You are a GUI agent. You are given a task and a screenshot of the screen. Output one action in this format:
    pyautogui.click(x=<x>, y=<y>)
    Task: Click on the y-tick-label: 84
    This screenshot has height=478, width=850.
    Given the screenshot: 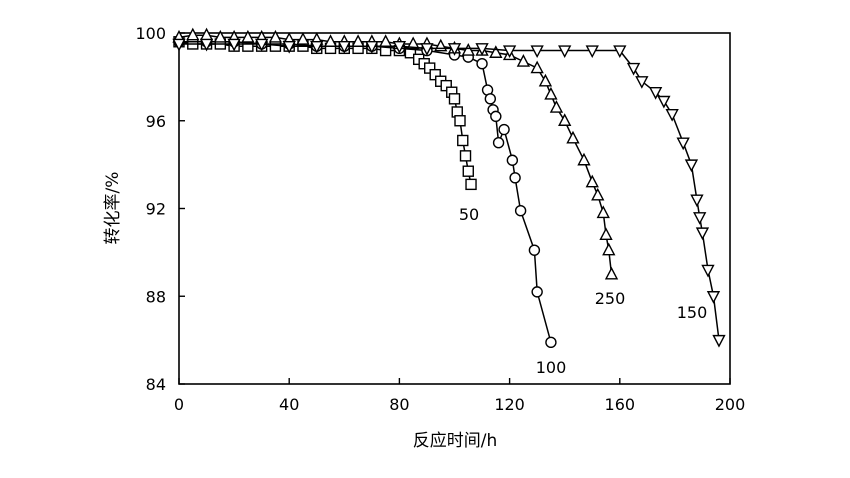 What is the action you would take?
    pyautogui.click(x=156, y=384)
    